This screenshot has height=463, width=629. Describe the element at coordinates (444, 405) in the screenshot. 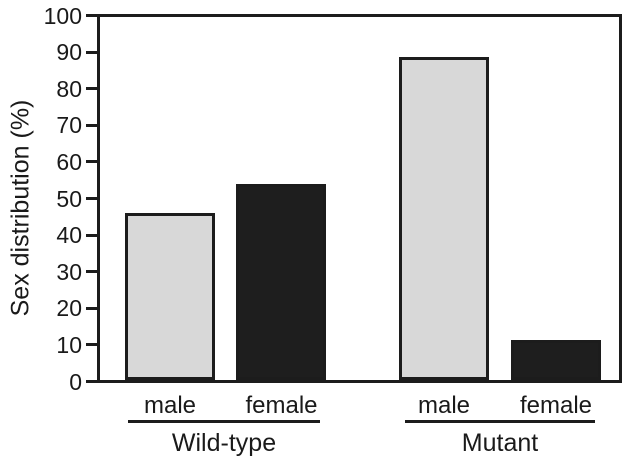

I see `bar-label-mutant-male: male` at that location.